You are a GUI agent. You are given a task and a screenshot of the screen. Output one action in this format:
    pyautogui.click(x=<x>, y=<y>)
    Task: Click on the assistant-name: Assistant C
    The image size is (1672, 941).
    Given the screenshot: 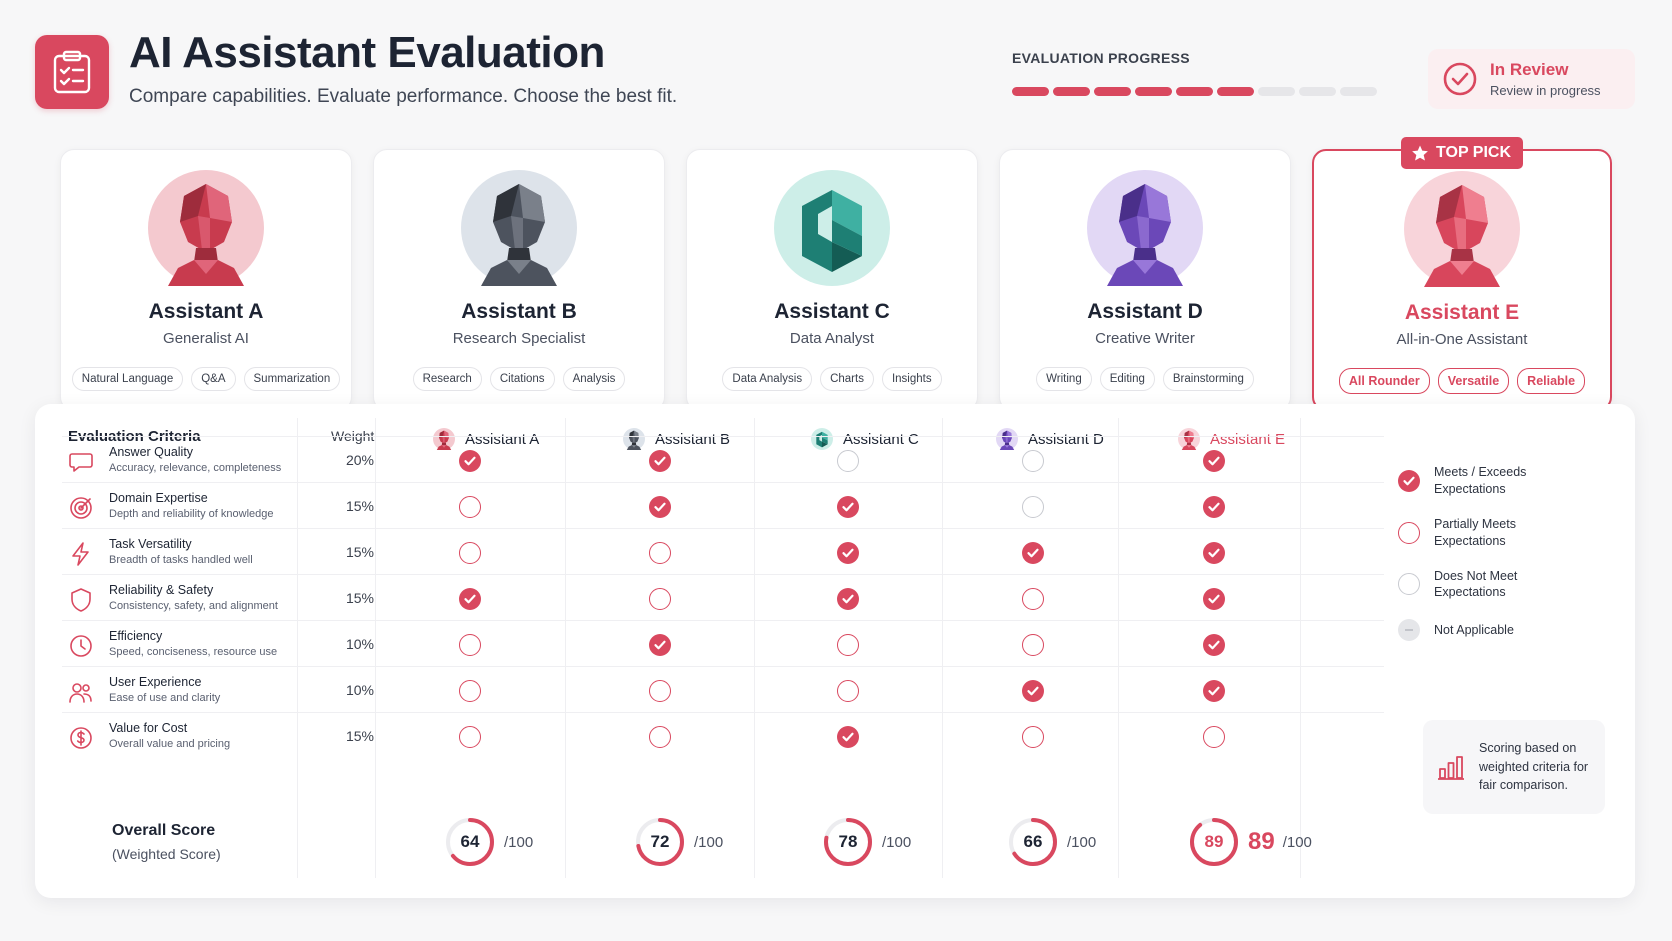 What is the action you would take?
    pyautogui.click(x=832, y=311)
    